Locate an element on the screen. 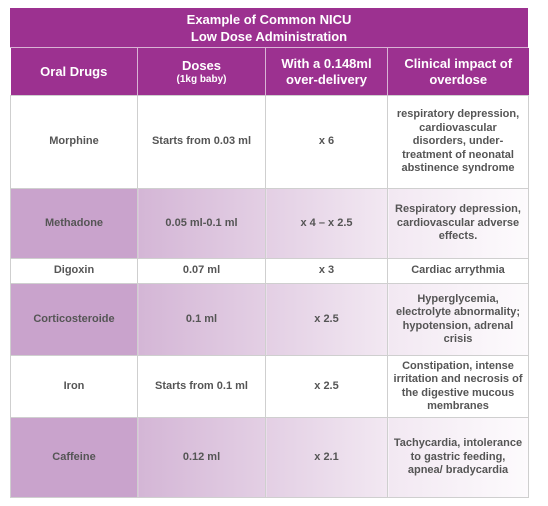 This screenshot has width=548, height=506. header-cell: Clinical impact of overdose is located at coordinates (458, 72).